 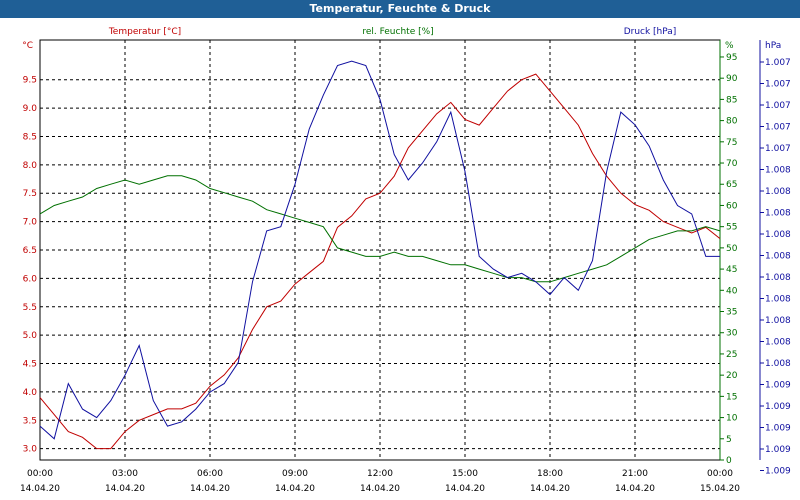 I want to click on temperature-tick-label: 3.5, so click(x=30, y=421).